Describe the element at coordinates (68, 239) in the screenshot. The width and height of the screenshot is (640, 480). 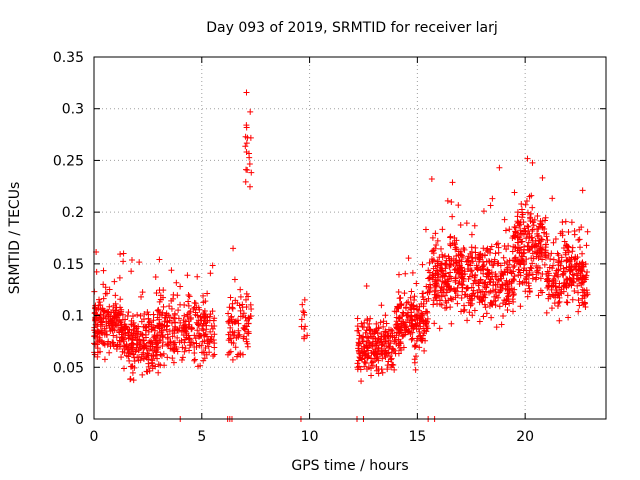
I see `y-tick-labels: 0 0.05 0.1 0.15 0.2 0.25 0.3 0.35` at that location.